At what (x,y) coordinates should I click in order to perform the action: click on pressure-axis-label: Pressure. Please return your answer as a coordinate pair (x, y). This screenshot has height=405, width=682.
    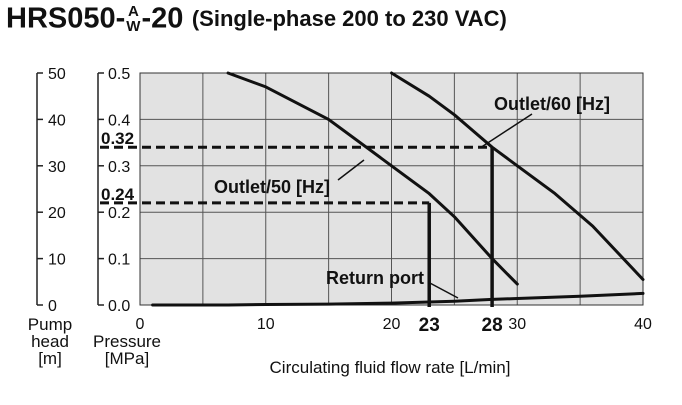
    Looking at the image, I should click on (127, 341).